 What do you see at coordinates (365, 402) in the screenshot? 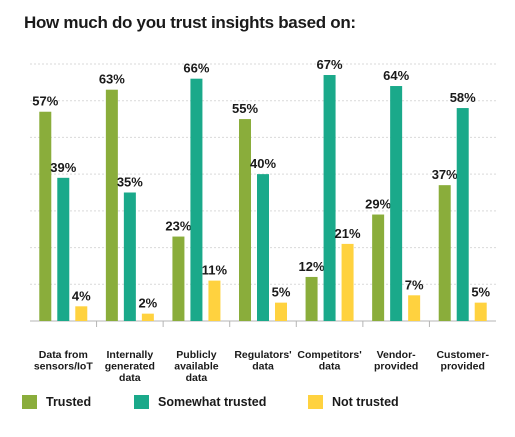
I see `legend-label-not-trusted: Not trusted` at bounding box center [365, 402].